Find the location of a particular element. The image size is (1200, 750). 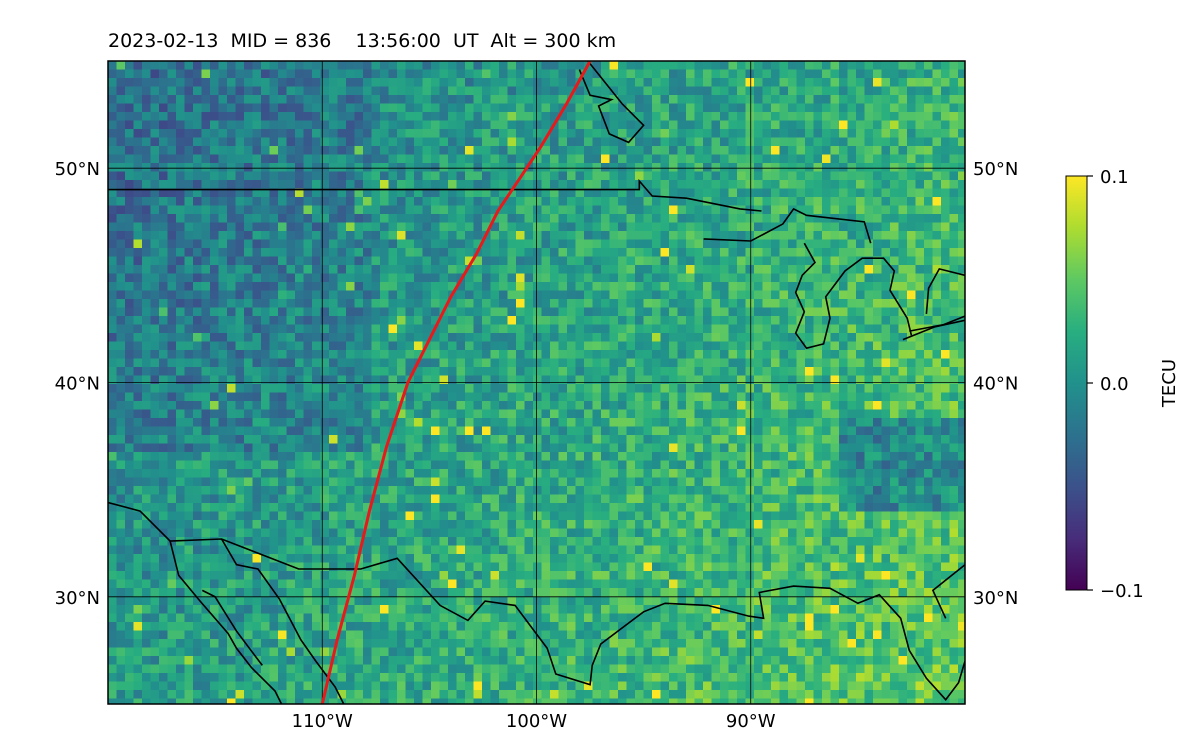

lat-labels-left: 50°N 40°N 30°N is located at coordinates (77, 384).